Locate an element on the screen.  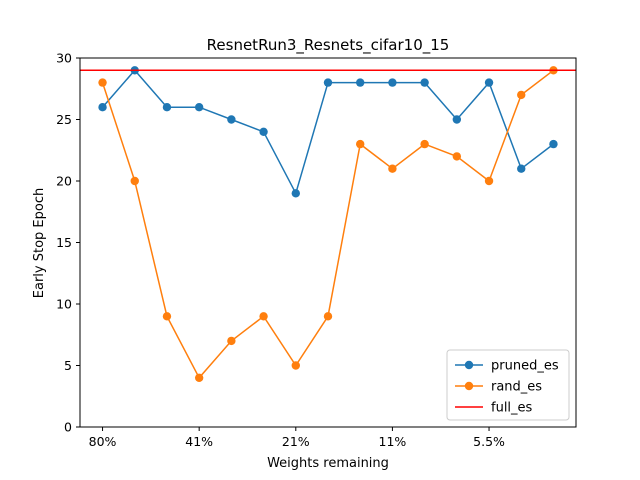
legend-item: pruned_es is located at coordinates (507, 366).